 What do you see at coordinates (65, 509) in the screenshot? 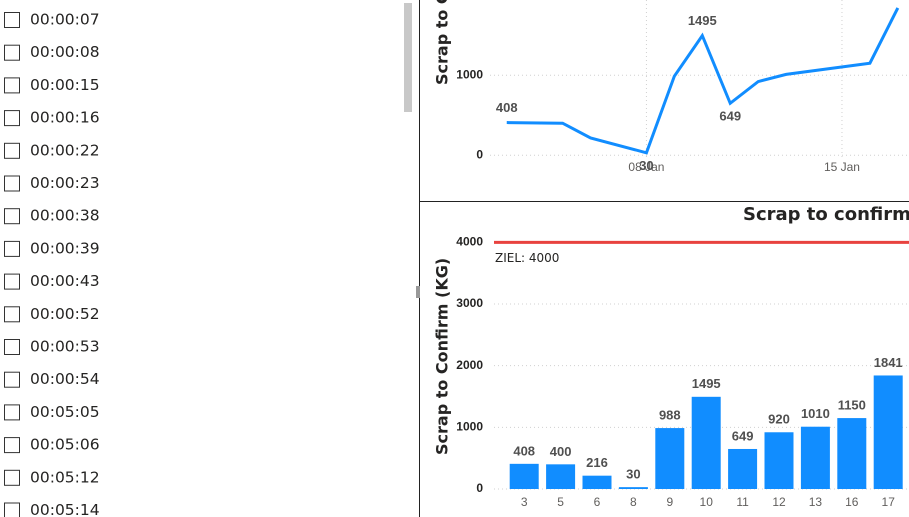
I see `slicer-item: 00:05:14` at bounding box center [65, 509].